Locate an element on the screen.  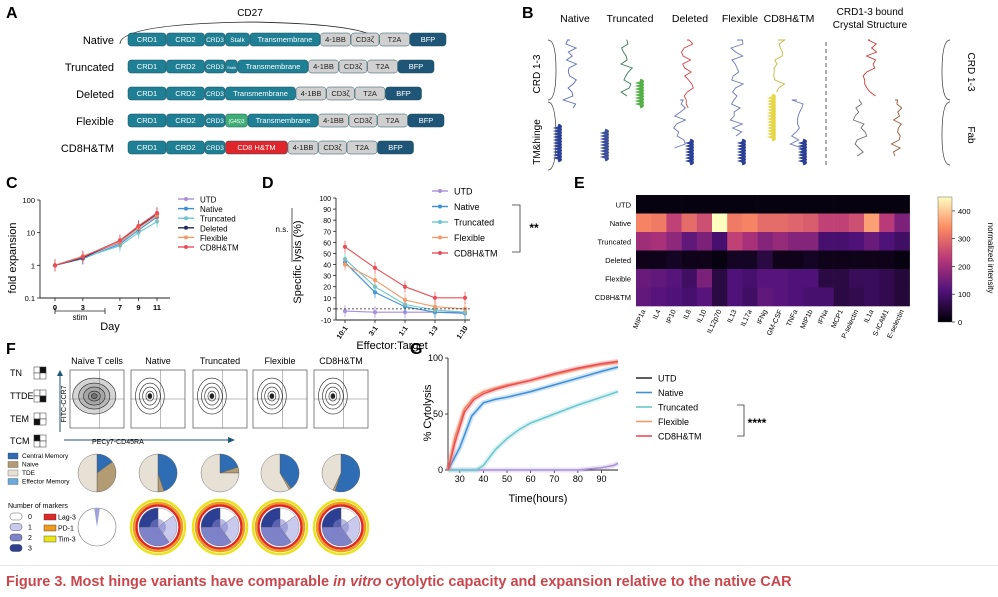
point-truncated is located at coordinates (375, 286).